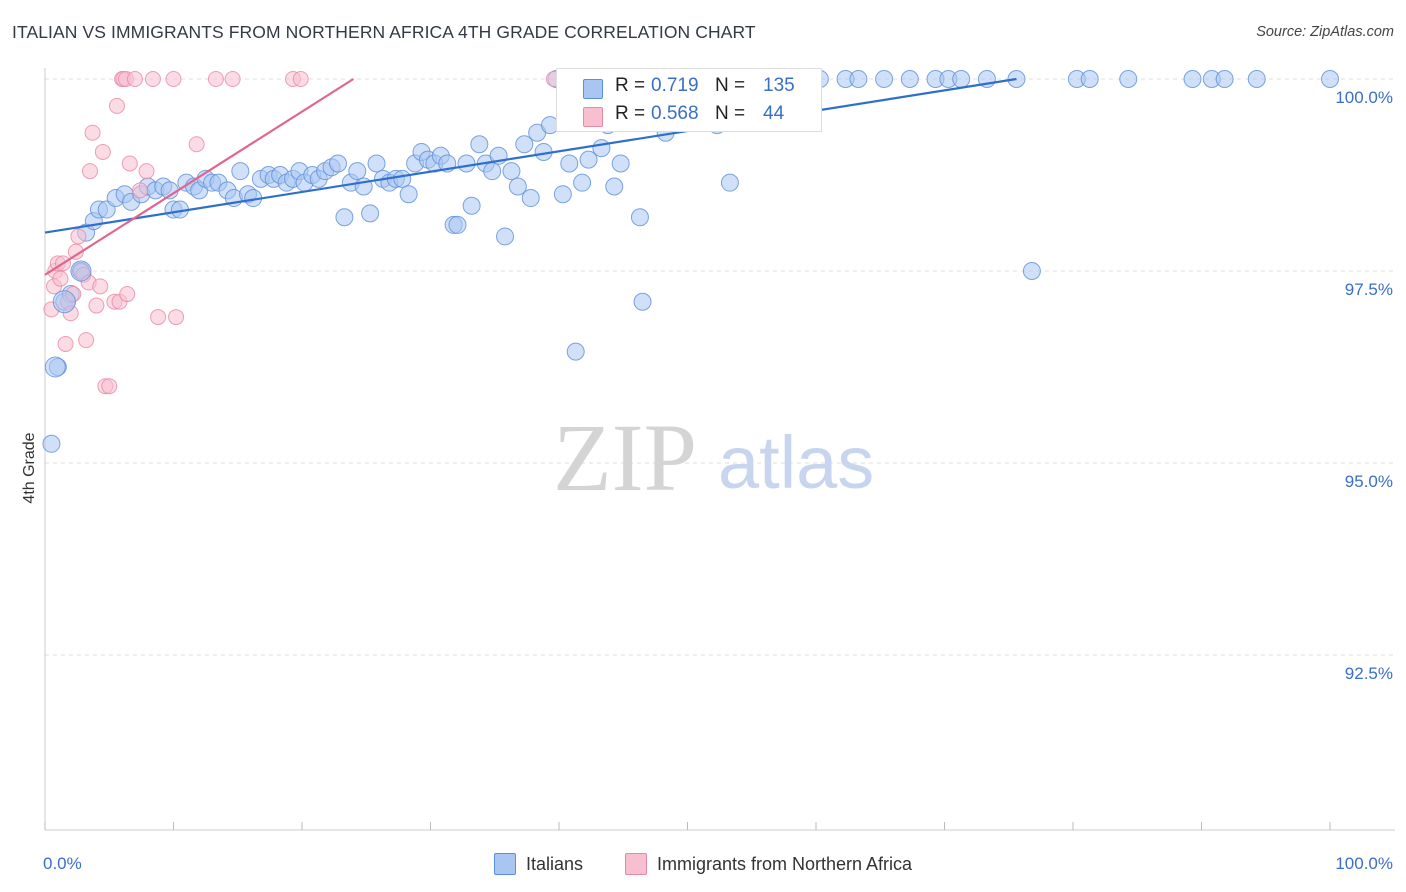 The image size is (1406, 892). Describe the element at coordinates (774, 113) in the screenshot. I see `n-value: 44` at that location.